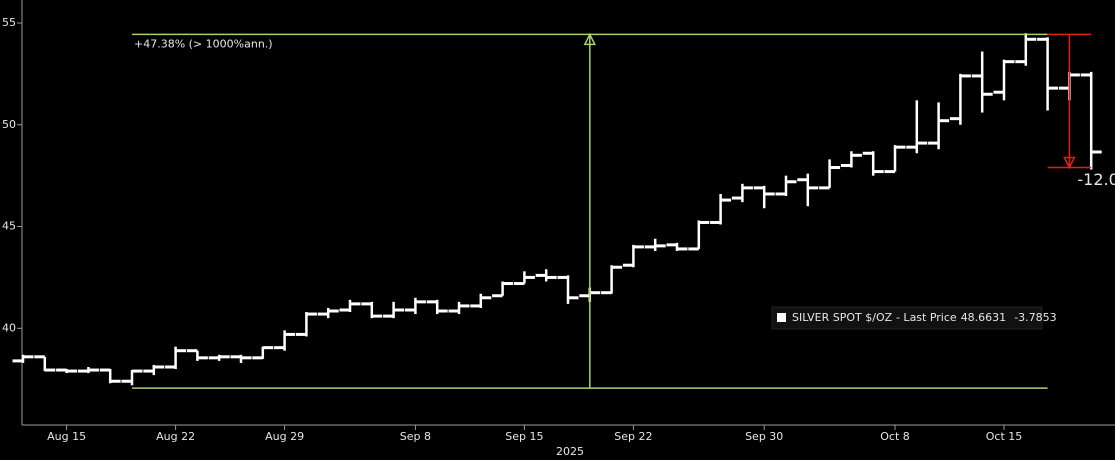  What do you see at coordinates (1096, 179) in the screenshot?
I see `annotation-label: -12.09%` at bounding box center [1096, 179].